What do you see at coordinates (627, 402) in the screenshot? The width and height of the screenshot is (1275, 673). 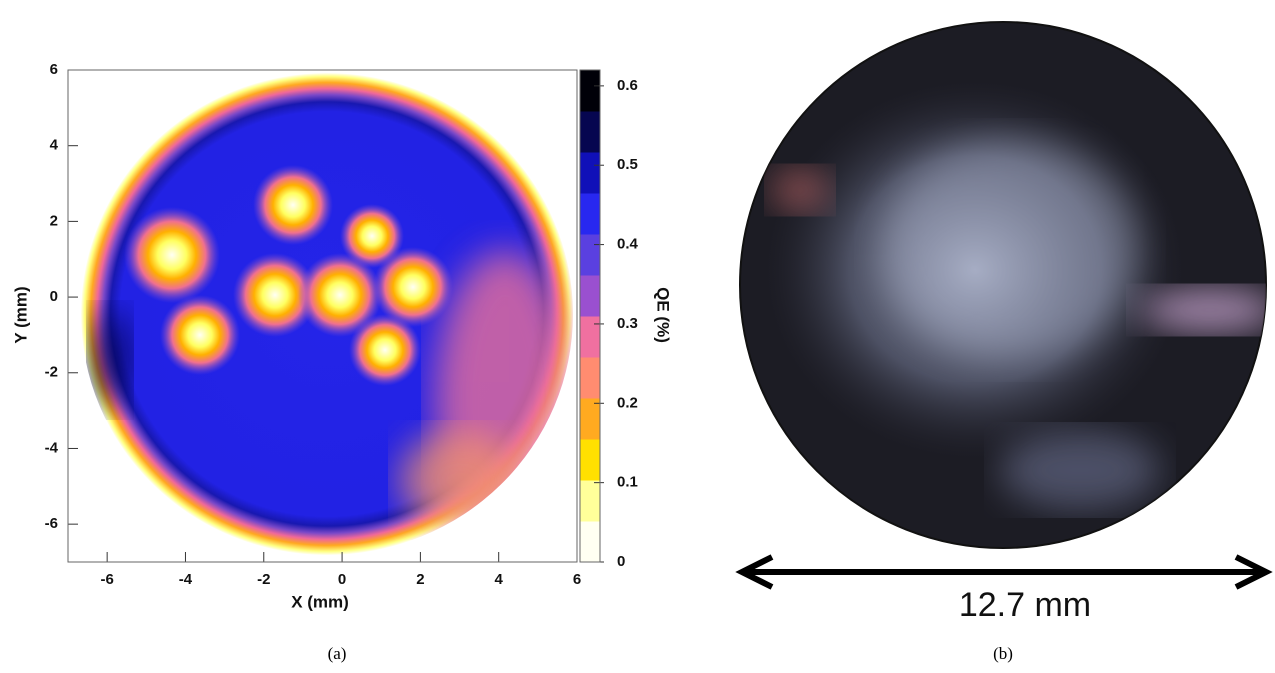 I see `colorbar-tick-label: 0.2` at bounding box center [627, 402].